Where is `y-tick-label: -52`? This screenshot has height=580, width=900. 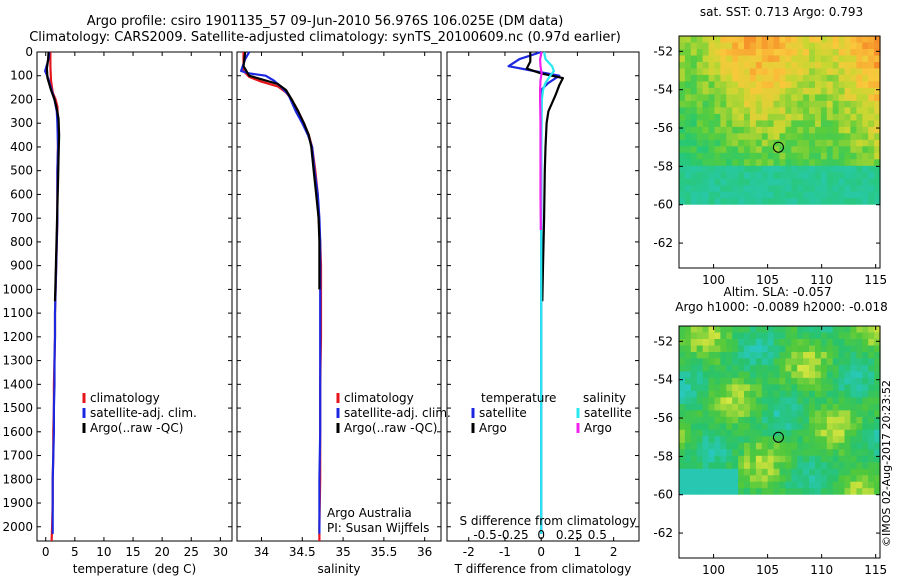
y-tick-label: -52 is located at coordinates (663, 51).